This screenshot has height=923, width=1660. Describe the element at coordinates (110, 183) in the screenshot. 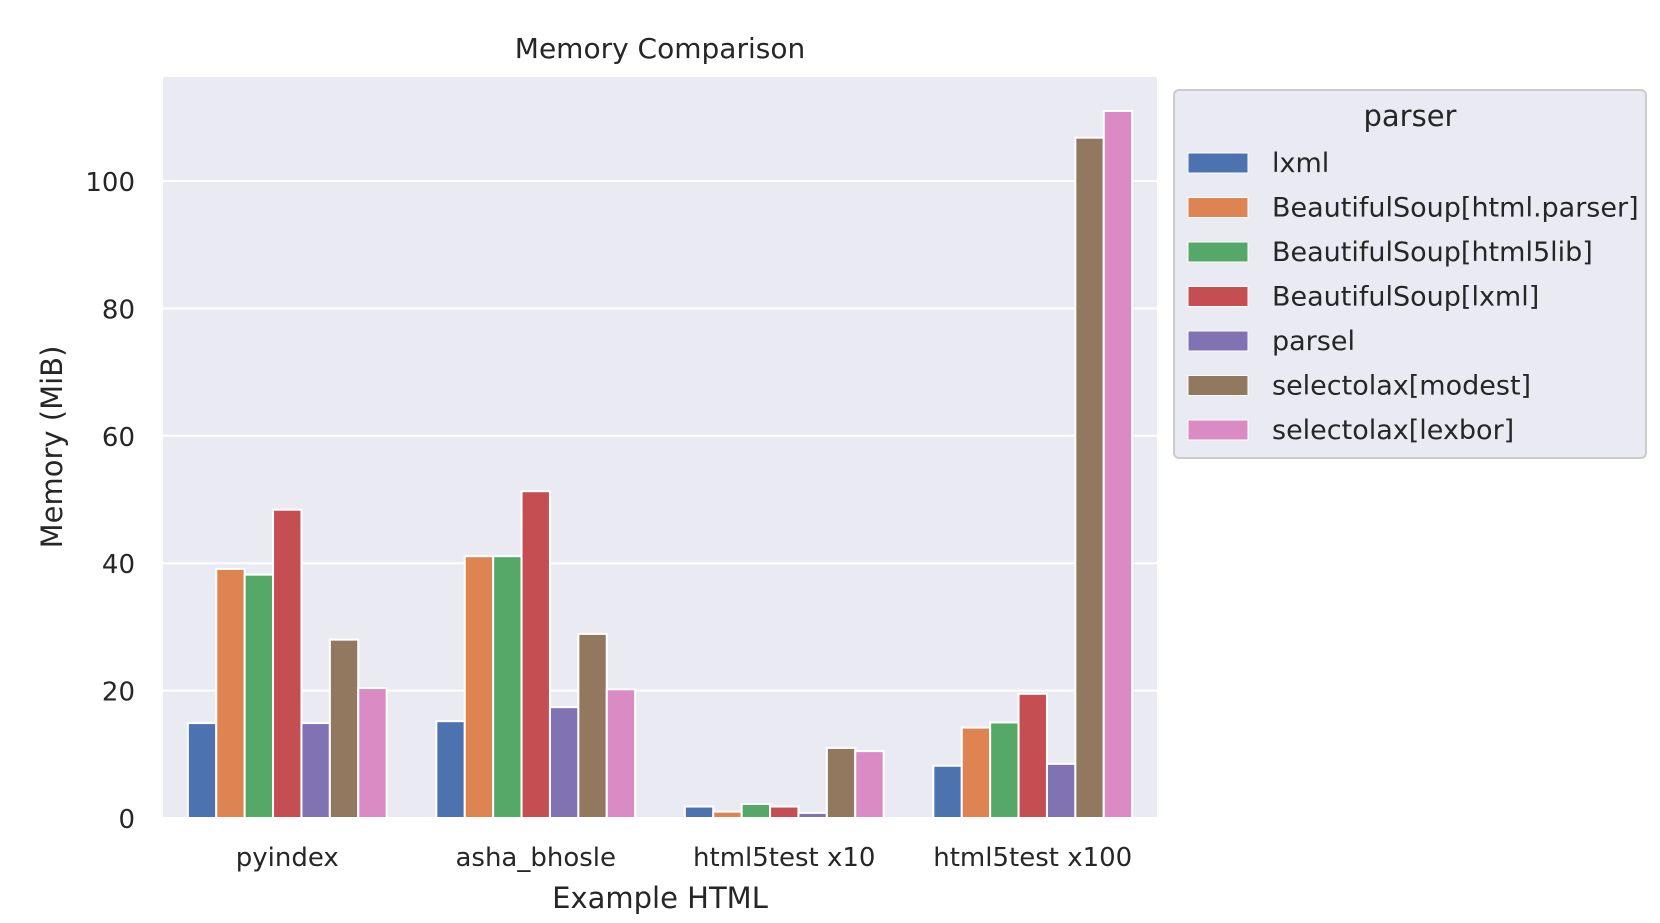

I see `y-tick-label: 100` at that location.